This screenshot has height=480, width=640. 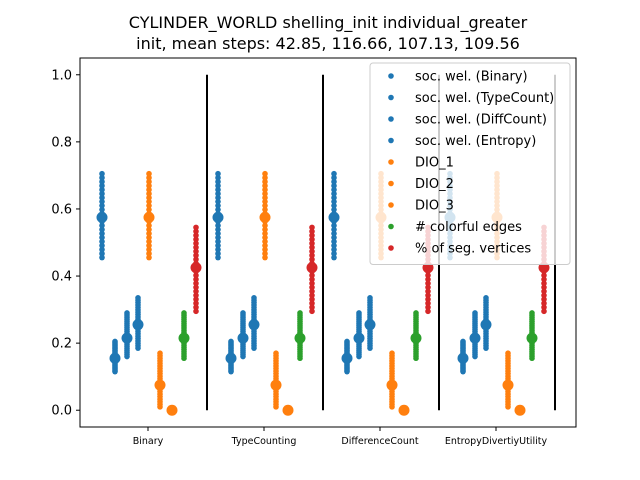 I want to click on legend-item: % of seg. vertices, so click(x=459, y=249).